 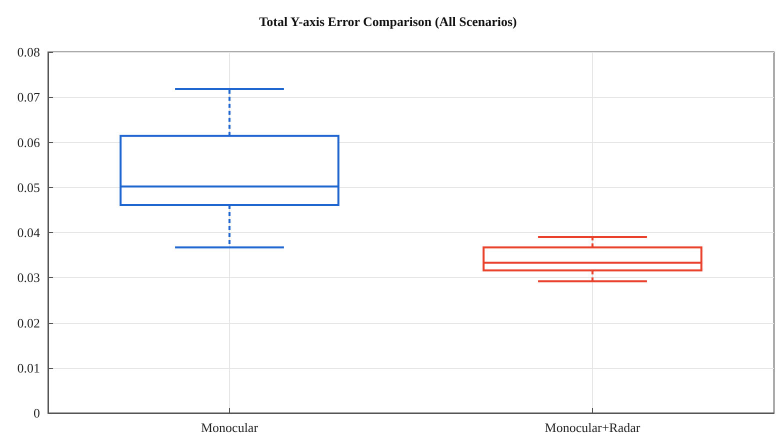 I want to click on y-tick-label: 0.04, so click(x=28, y=232).